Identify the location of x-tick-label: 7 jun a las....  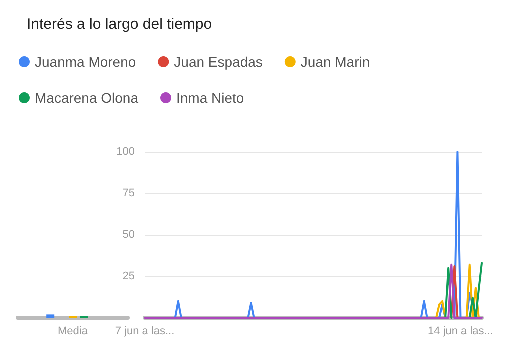
(145, 332).